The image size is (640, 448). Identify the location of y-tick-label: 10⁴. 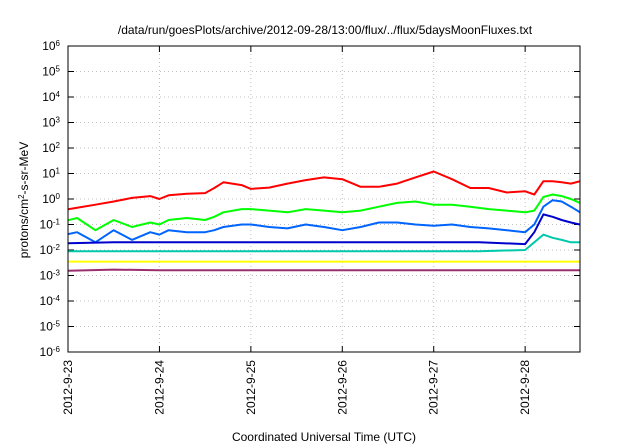
(51, 97).